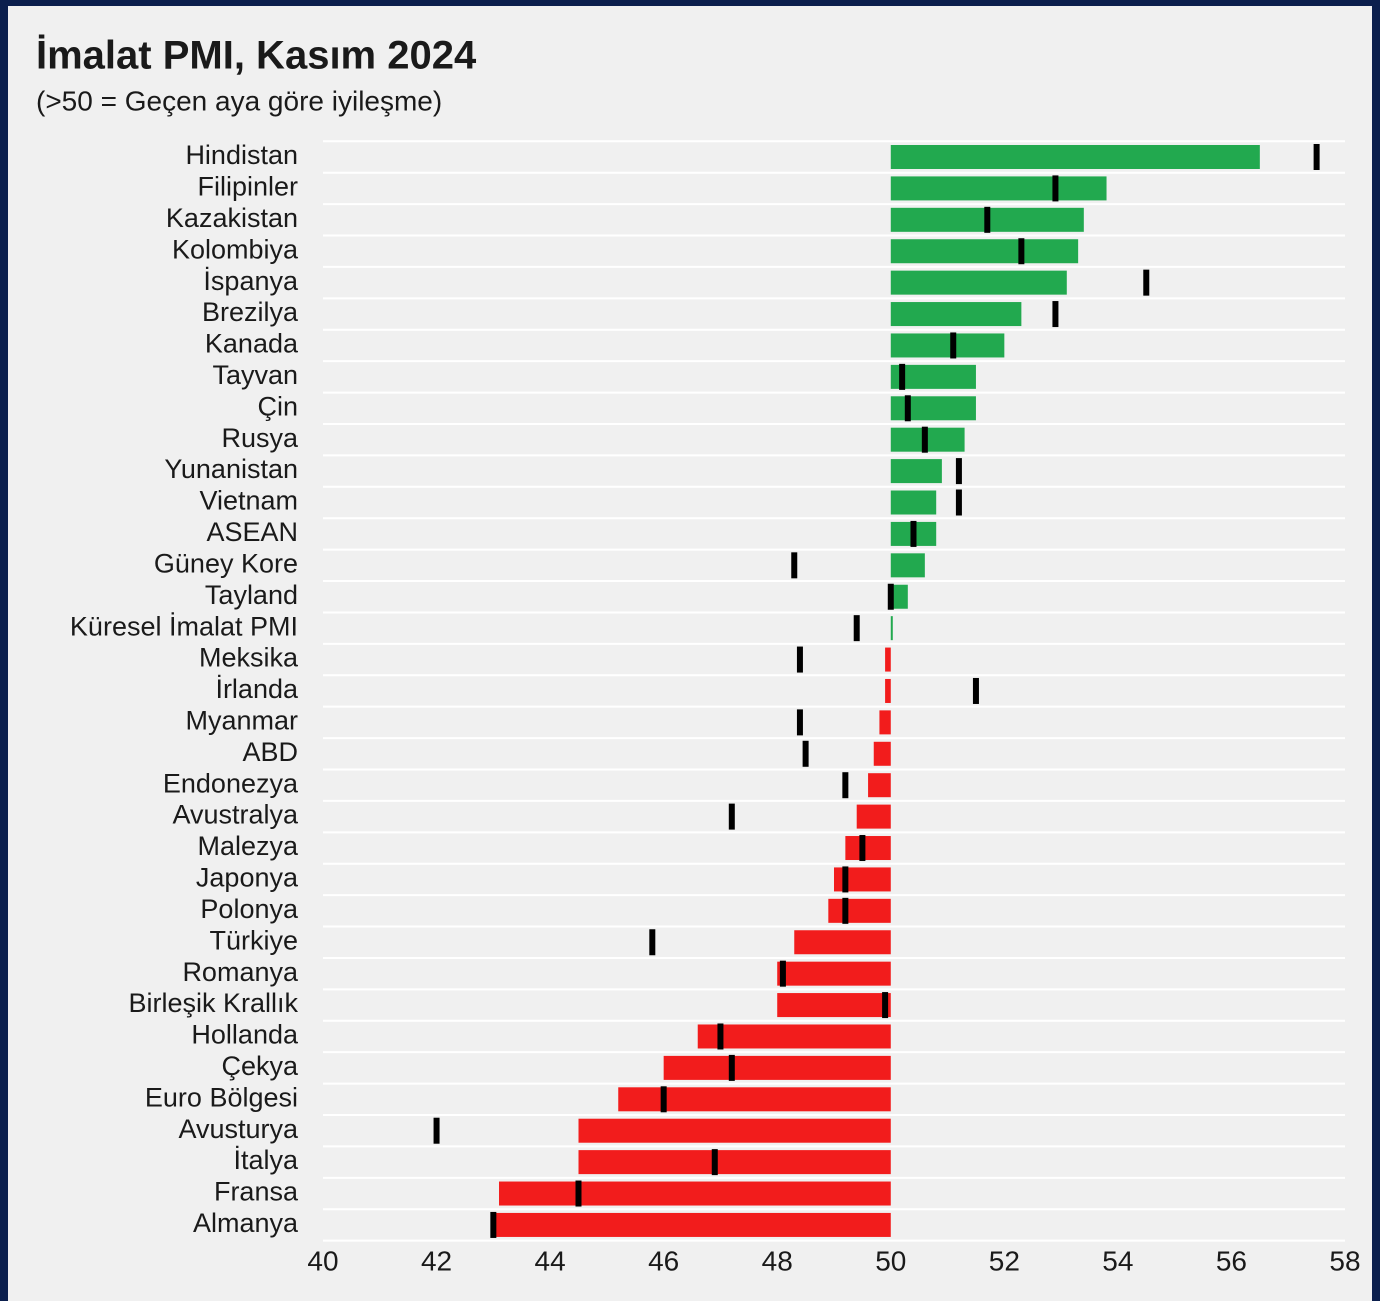 This screenshot has width=1380, height=1301. Describe the element at coordinates (235, 815) in the screenshot. I see `y-tick-label: Avustralya` at that location.